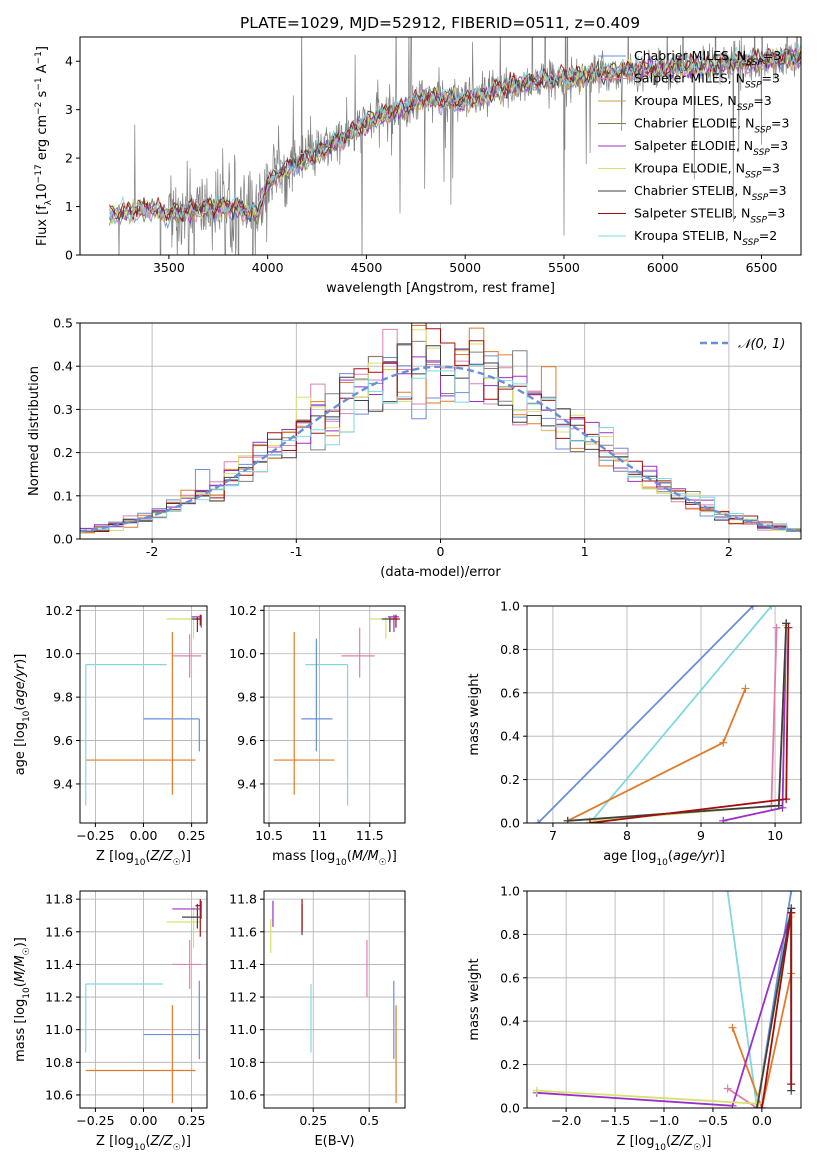 The width and height of the screenshot is (819, 1170). Describe the element at coordinates (152, 551) in the screenshot. I see `x-tick-label: -2` at that location.